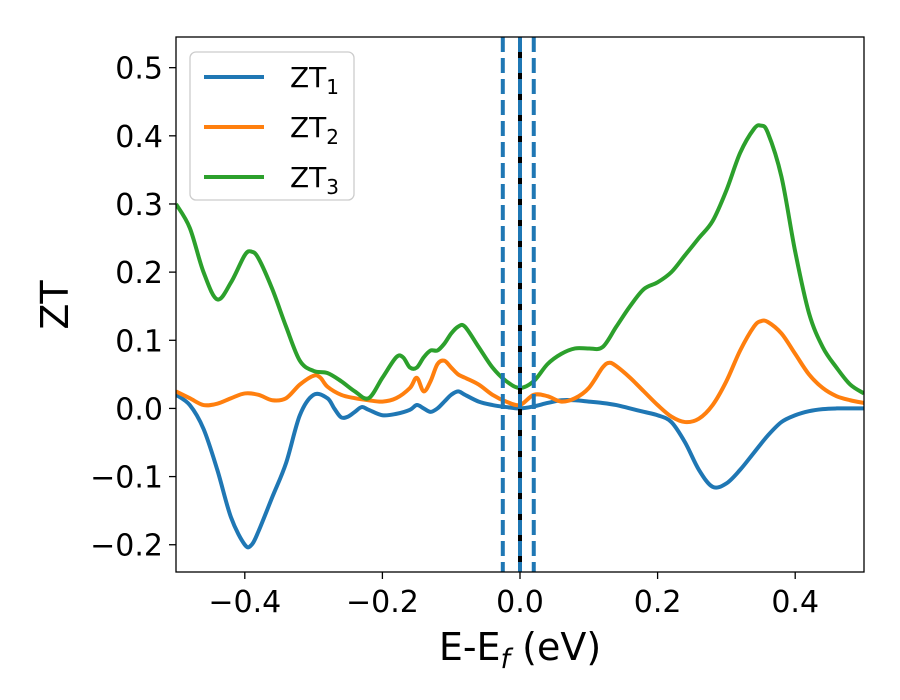  I want to click on y-tick-label: −0.2, so click(126, 546).